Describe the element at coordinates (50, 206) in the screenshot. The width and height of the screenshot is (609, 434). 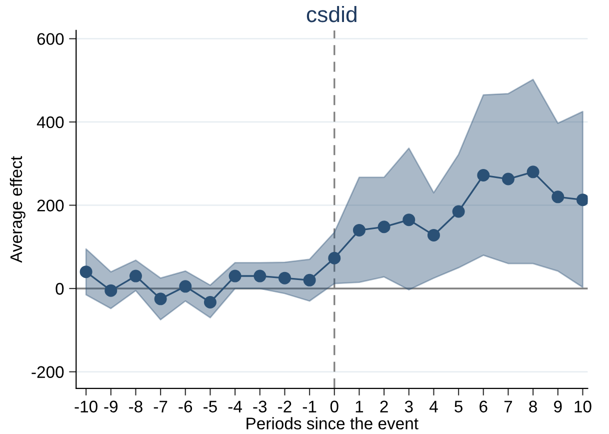
I see `y-tick-label: 200` at that location.